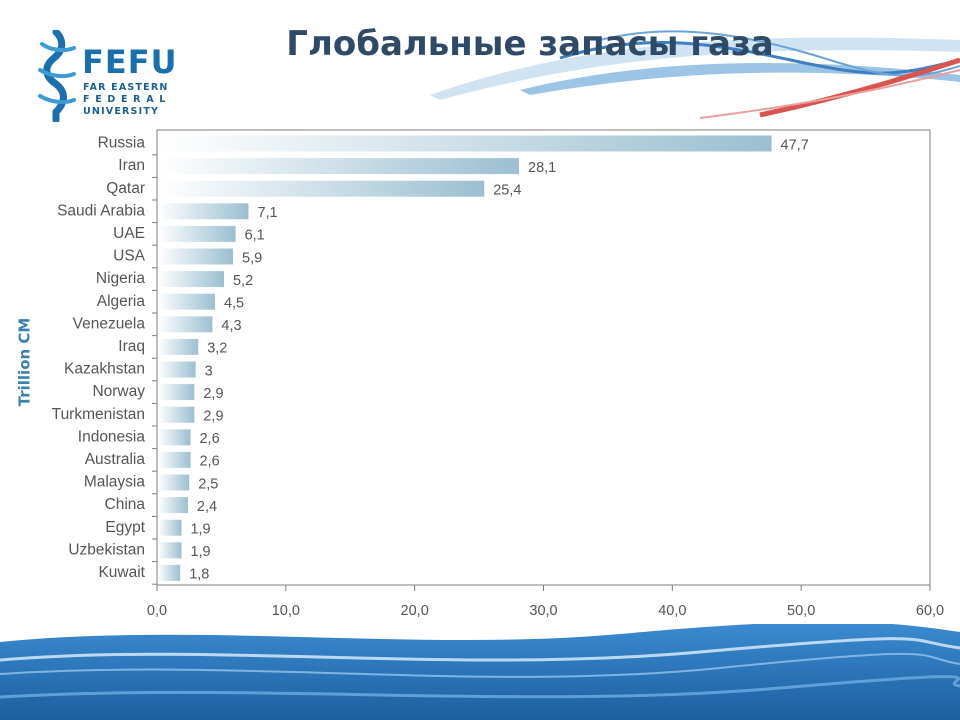  I want to click on bar-kazakhstan, so click(177, 369).